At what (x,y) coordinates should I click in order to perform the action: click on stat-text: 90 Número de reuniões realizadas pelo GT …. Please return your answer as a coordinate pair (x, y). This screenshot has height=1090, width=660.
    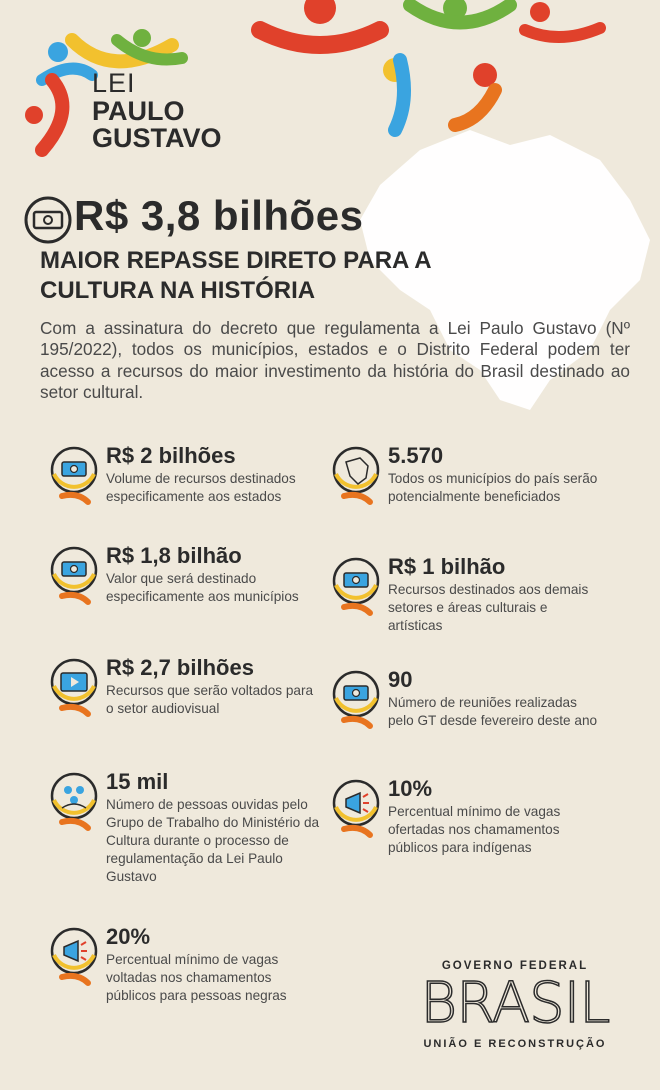
    Looking at the image, I should click on (495, 698).